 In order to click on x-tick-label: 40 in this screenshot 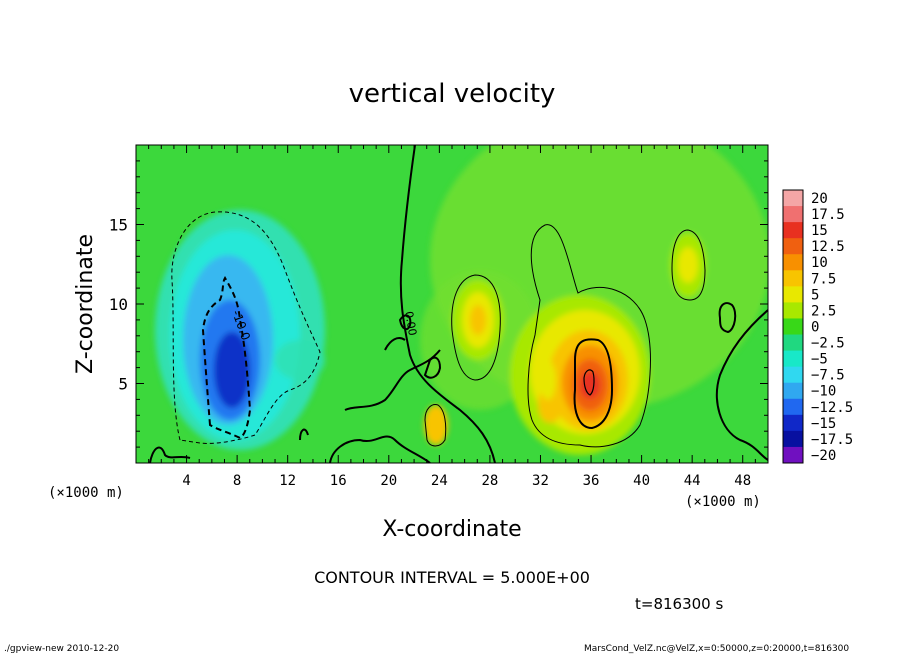, I will do `click(641, 481)`.